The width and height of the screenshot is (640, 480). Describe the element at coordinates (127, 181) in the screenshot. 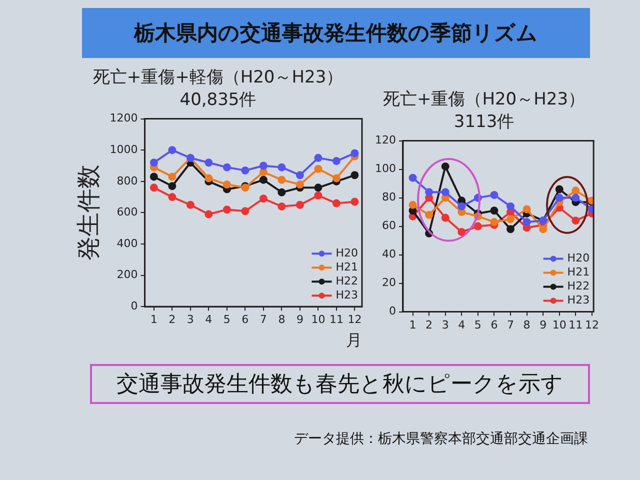

I see `y-tick-label: 800` at that location.